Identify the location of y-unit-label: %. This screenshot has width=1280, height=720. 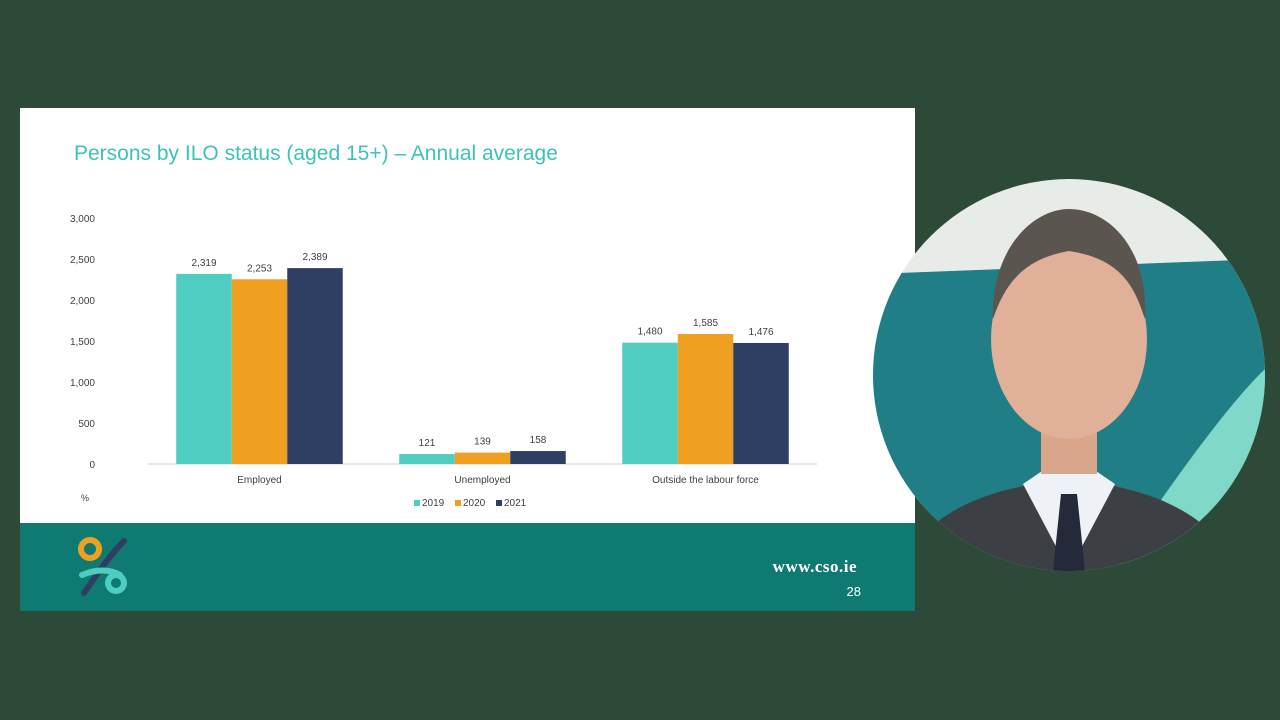
(85, 498).